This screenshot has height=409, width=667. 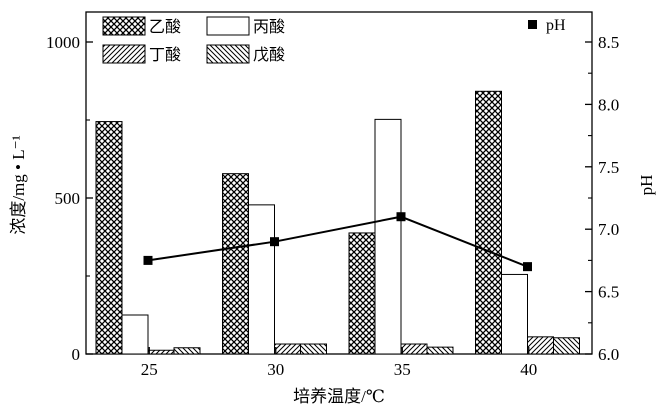 I want to click on y2-axis-title: pH, so click(x=646, y=185).